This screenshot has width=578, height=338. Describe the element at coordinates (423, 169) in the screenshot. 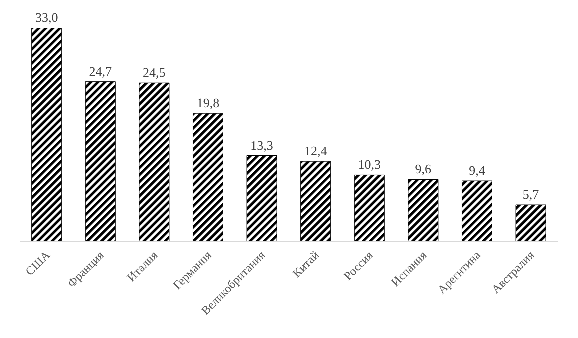

I see `data-label: 9,6` at that location.